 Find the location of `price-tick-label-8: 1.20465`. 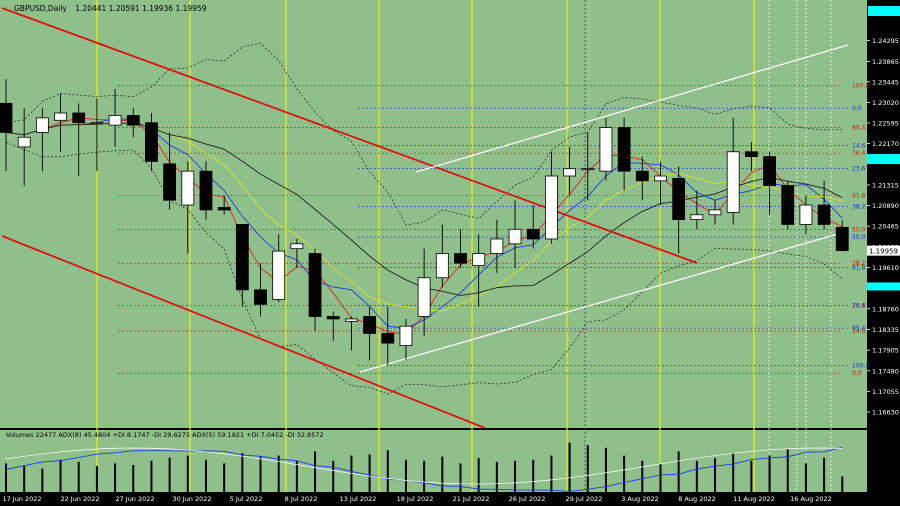

price-tick-label-8: 1.20465 is located at coordinates (885, 227).